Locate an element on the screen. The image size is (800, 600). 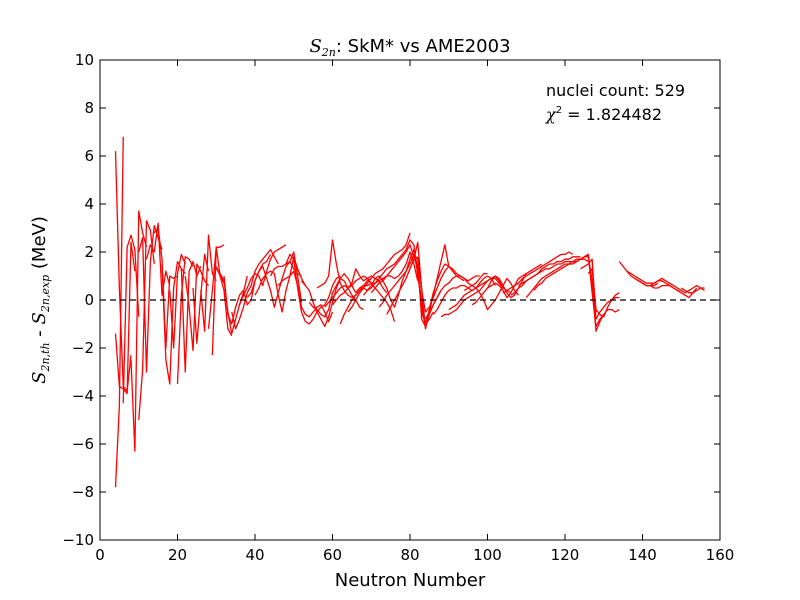
chi-value: = 1.824482 is located at coordinates (612, 114).